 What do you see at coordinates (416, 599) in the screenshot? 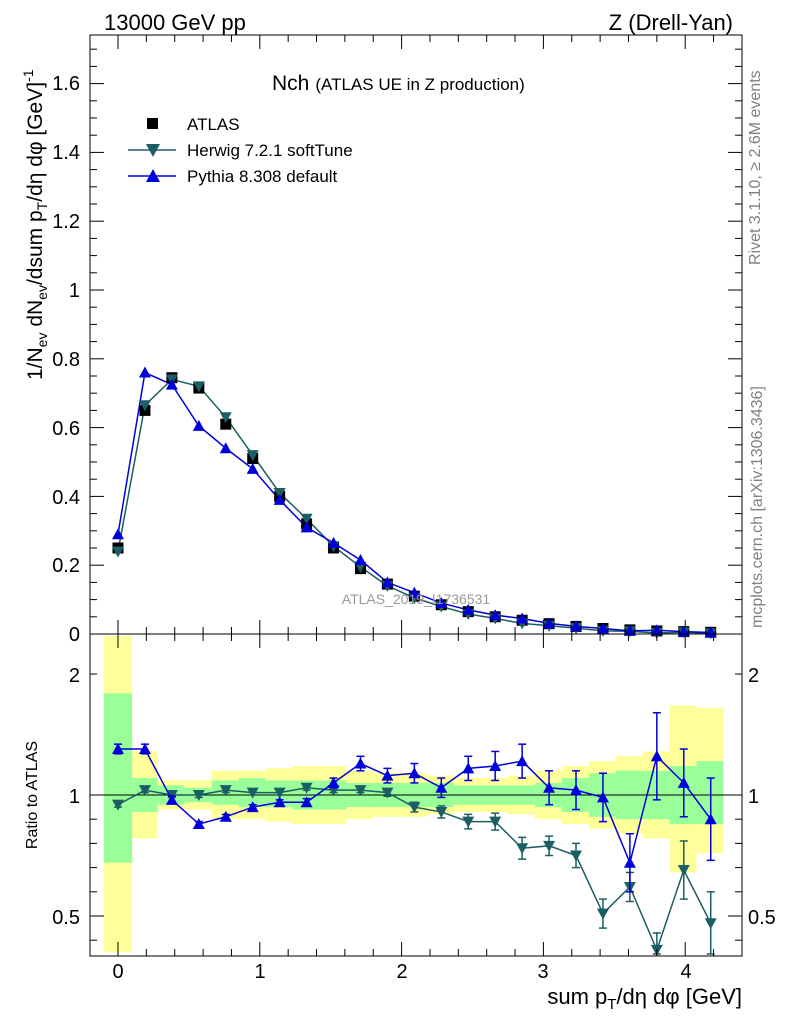
I see `watermark-label: ATLAS_2019_I1736531` at bounding box center [416, 599].